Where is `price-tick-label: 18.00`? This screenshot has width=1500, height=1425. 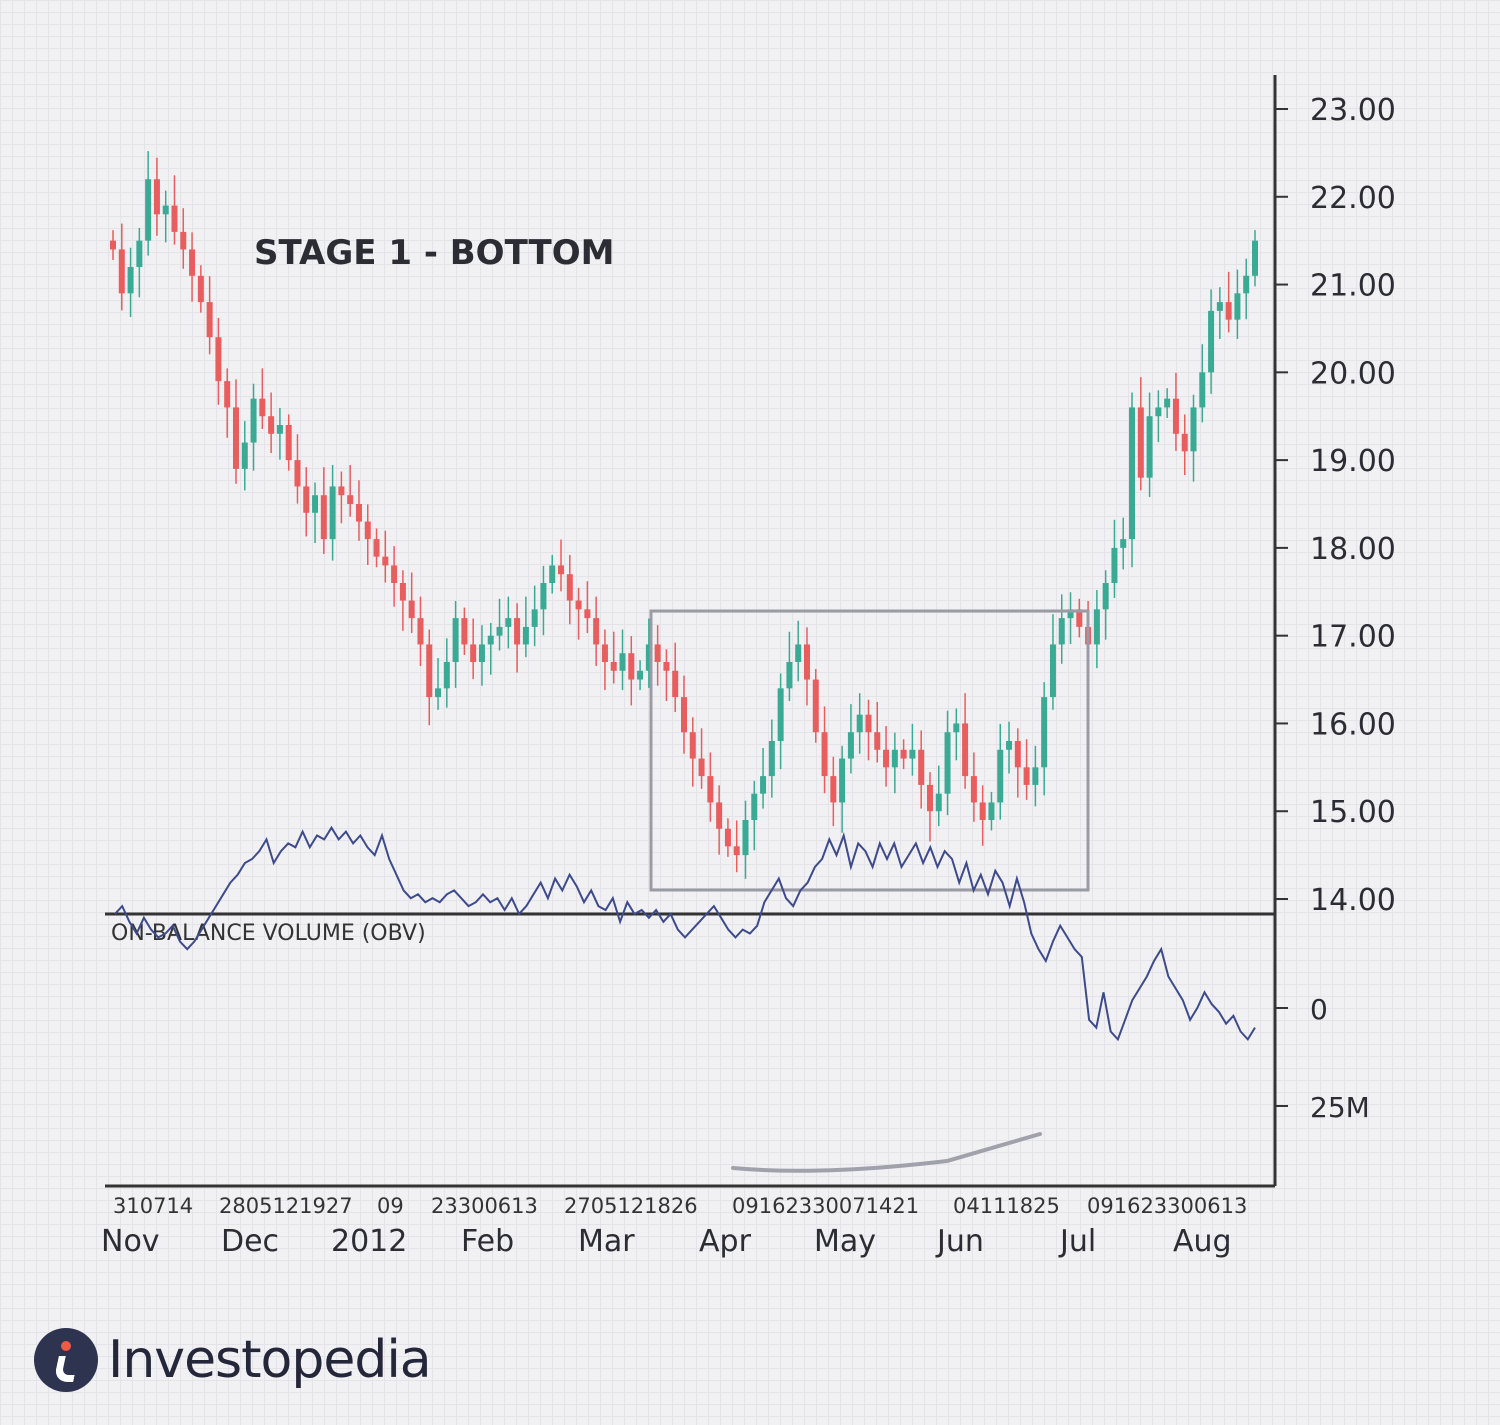
price-tick-label: 18.00 is located at coordinates (1353, 549).